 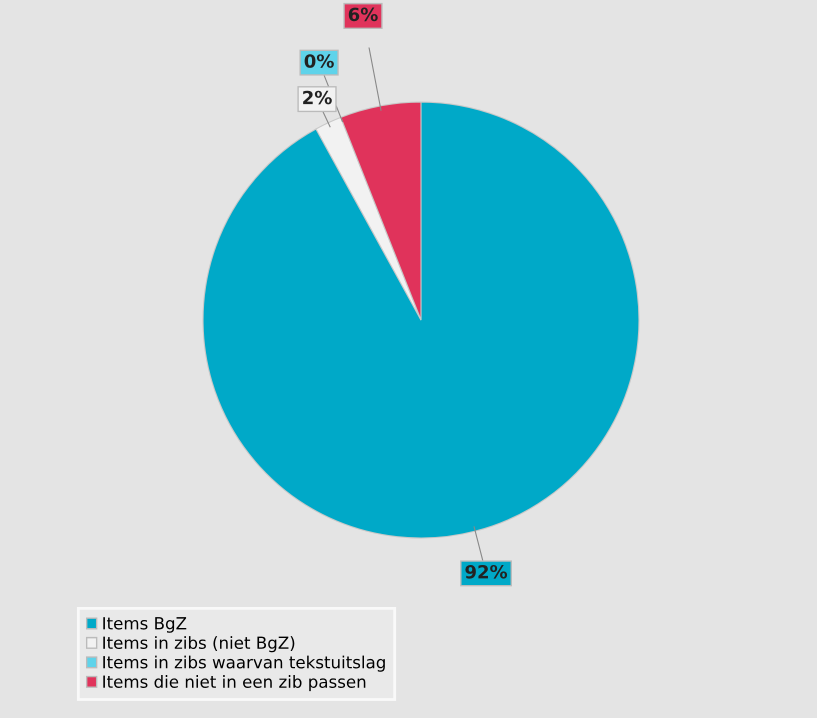 I want to click on data-label: 92%, so click(x=486, y=571).